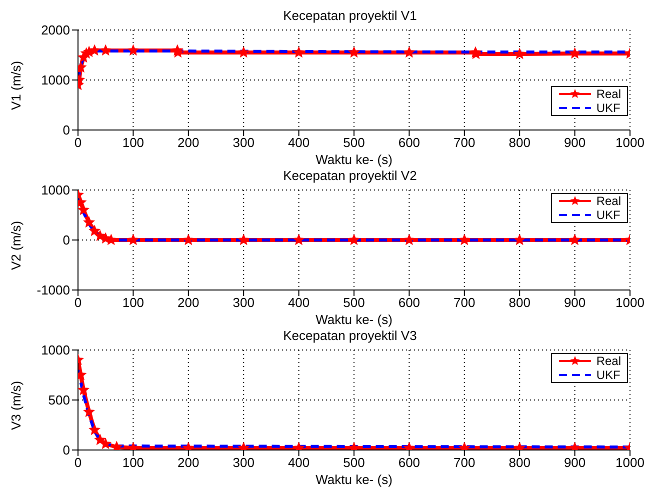  I want to click on y-tick-label: -1000, so click(53, 290).